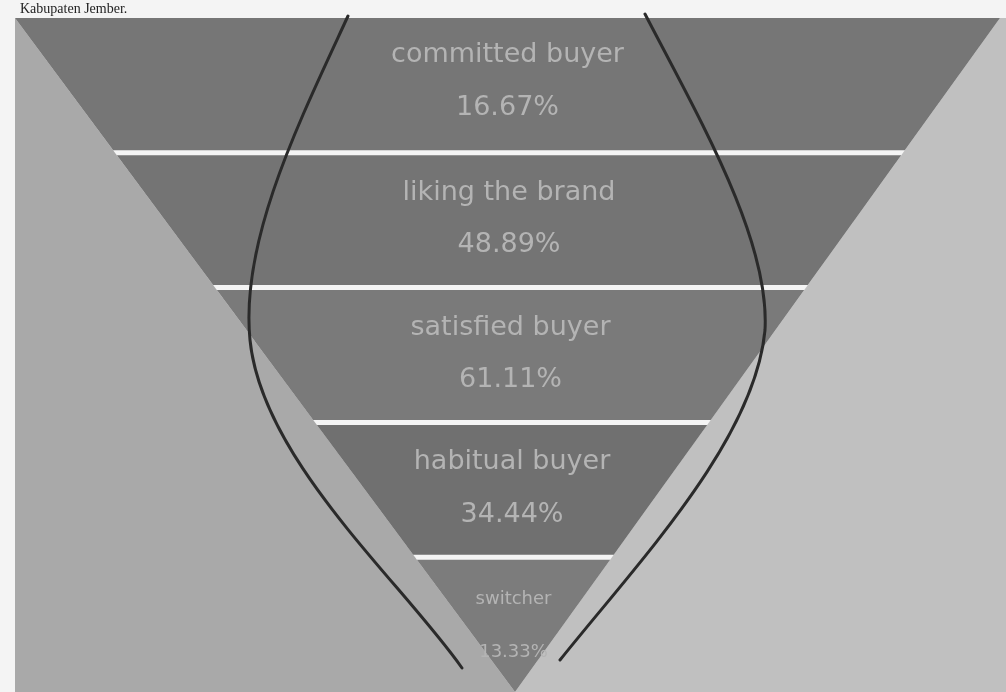  What do you see at coordinates (509, 243) in the screenshot?
I see `data-label: 48.89%` at bounding box center [509, 243].